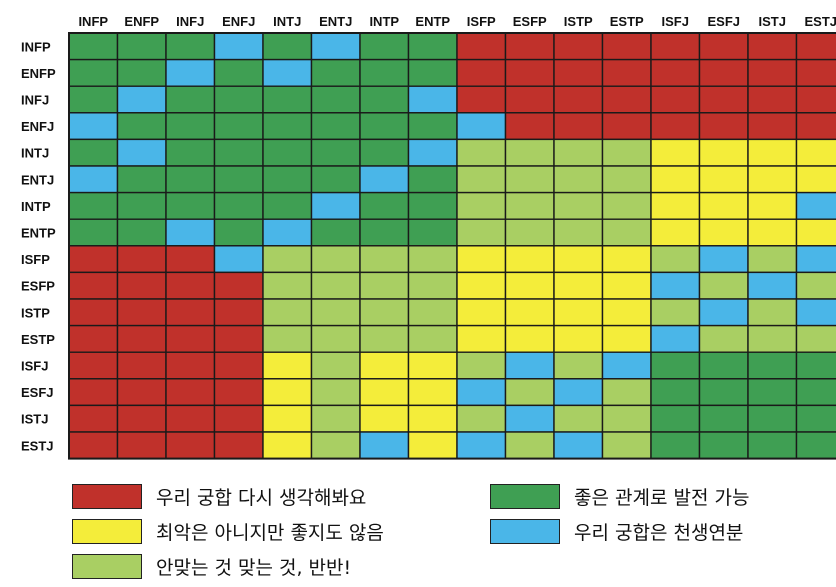 The height and width of the screenshot is (587, 836). Describe the element at coordinates (723, 418) in the screenshot. I see `cell-istj-esfj` at that location.